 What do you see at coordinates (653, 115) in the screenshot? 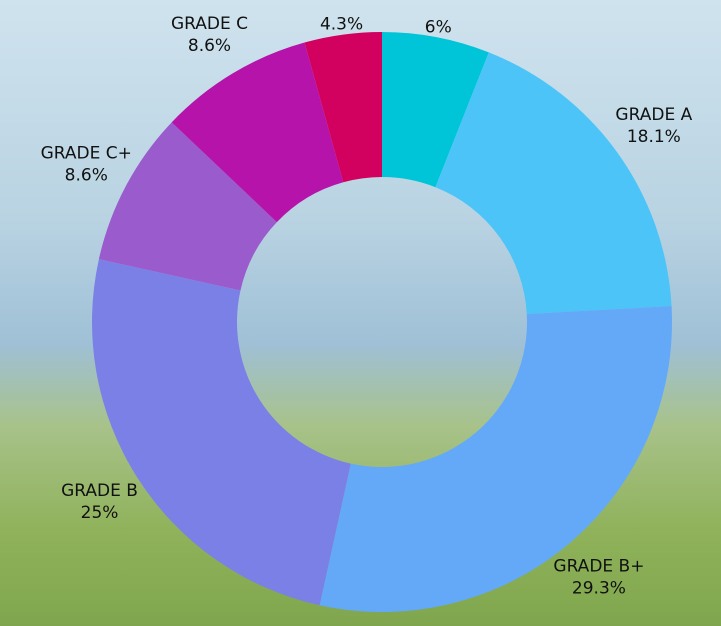
I see `slice-label: GRADE A` at bounding box center [653, 115].